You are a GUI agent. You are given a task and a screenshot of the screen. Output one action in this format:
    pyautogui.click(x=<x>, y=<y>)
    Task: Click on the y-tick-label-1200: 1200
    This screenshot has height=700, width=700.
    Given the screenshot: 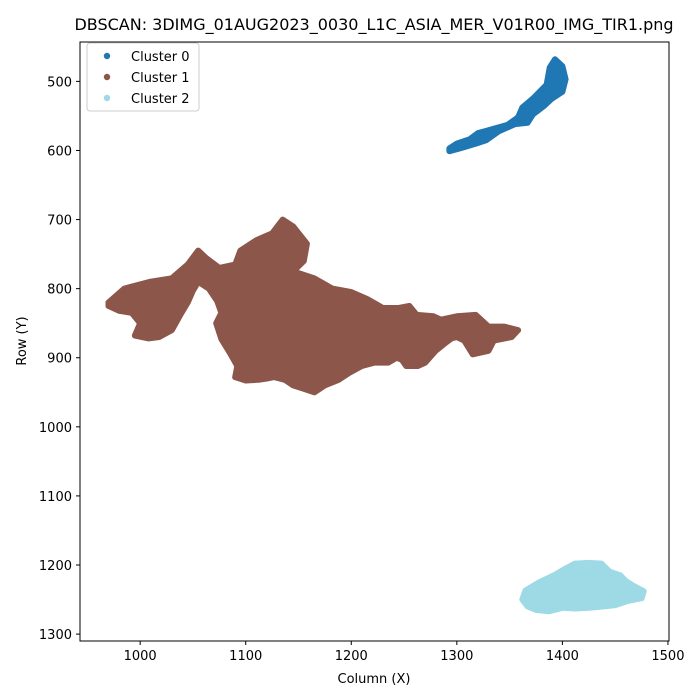 What is the action you would take?
    pyautogui.click(x=55, y=566)
    